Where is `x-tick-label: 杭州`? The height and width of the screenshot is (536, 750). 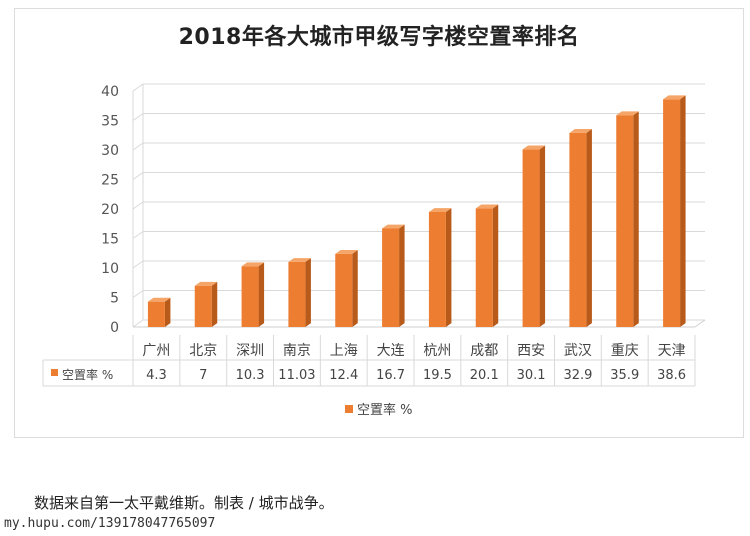 x-tick-label: 杭州 is located at coordinates (437, 351).